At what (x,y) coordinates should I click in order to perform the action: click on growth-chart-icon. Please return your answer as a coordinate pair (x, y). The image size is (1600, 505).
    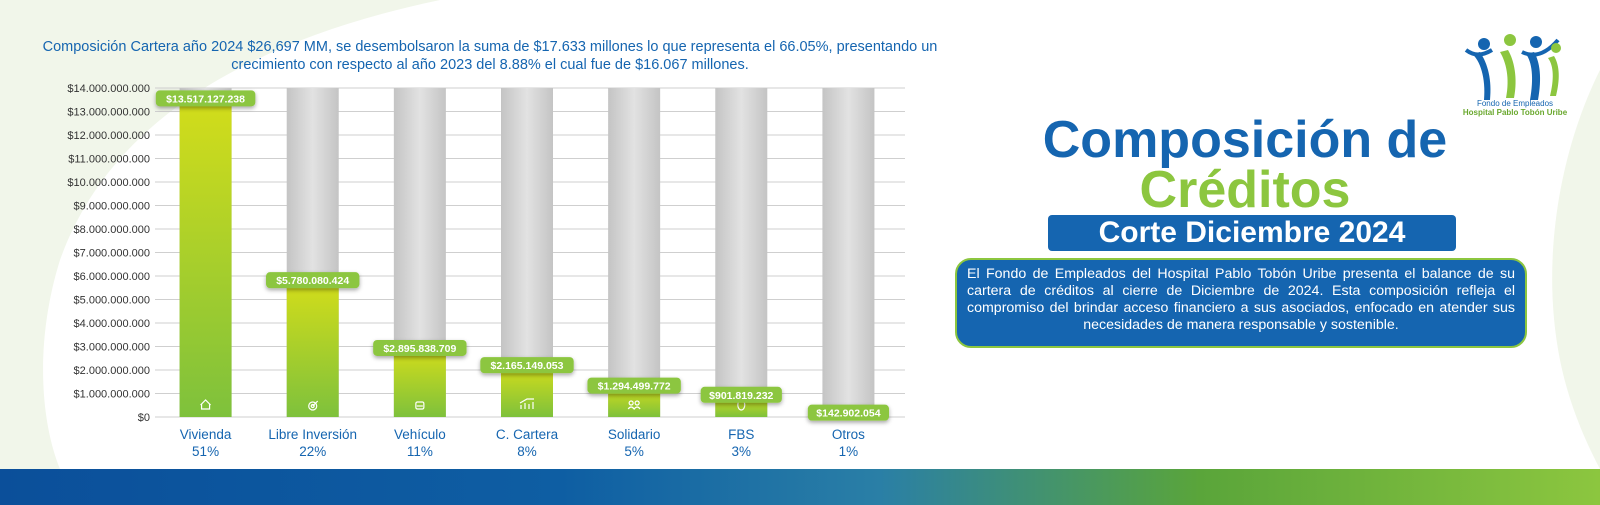
    Looking at the image, I should click on (526, 403).